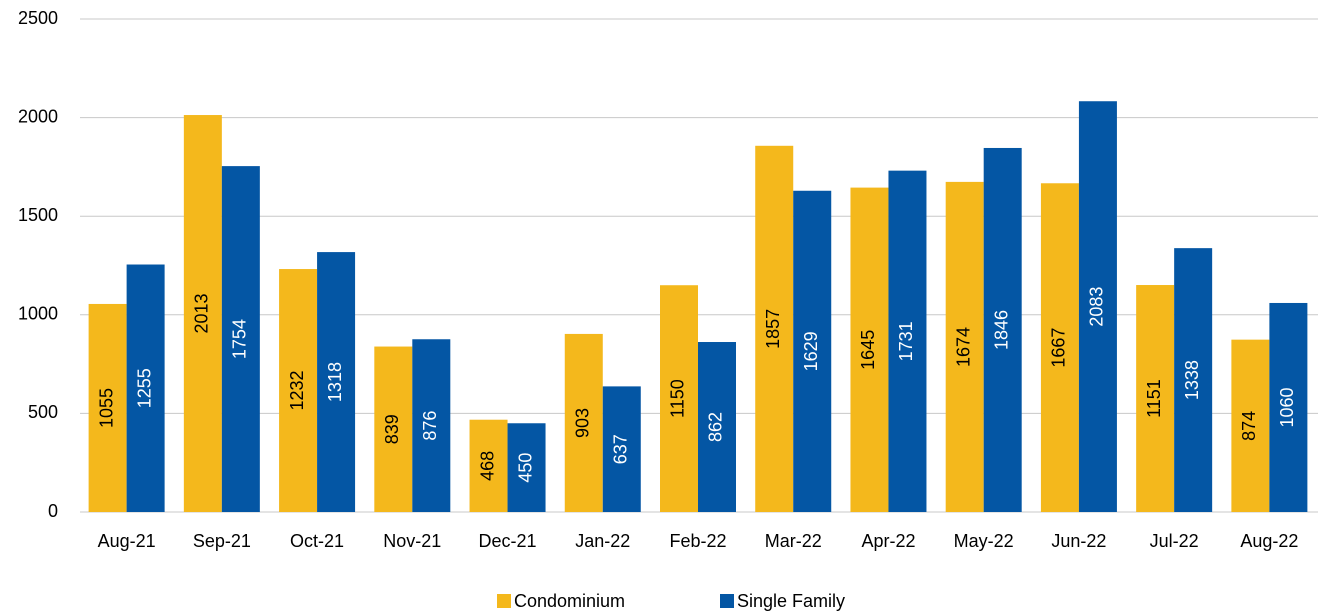 This screenshot has width=1320, height=616. I want to click on x-tick-label: Nov-21, so click(412, 541).